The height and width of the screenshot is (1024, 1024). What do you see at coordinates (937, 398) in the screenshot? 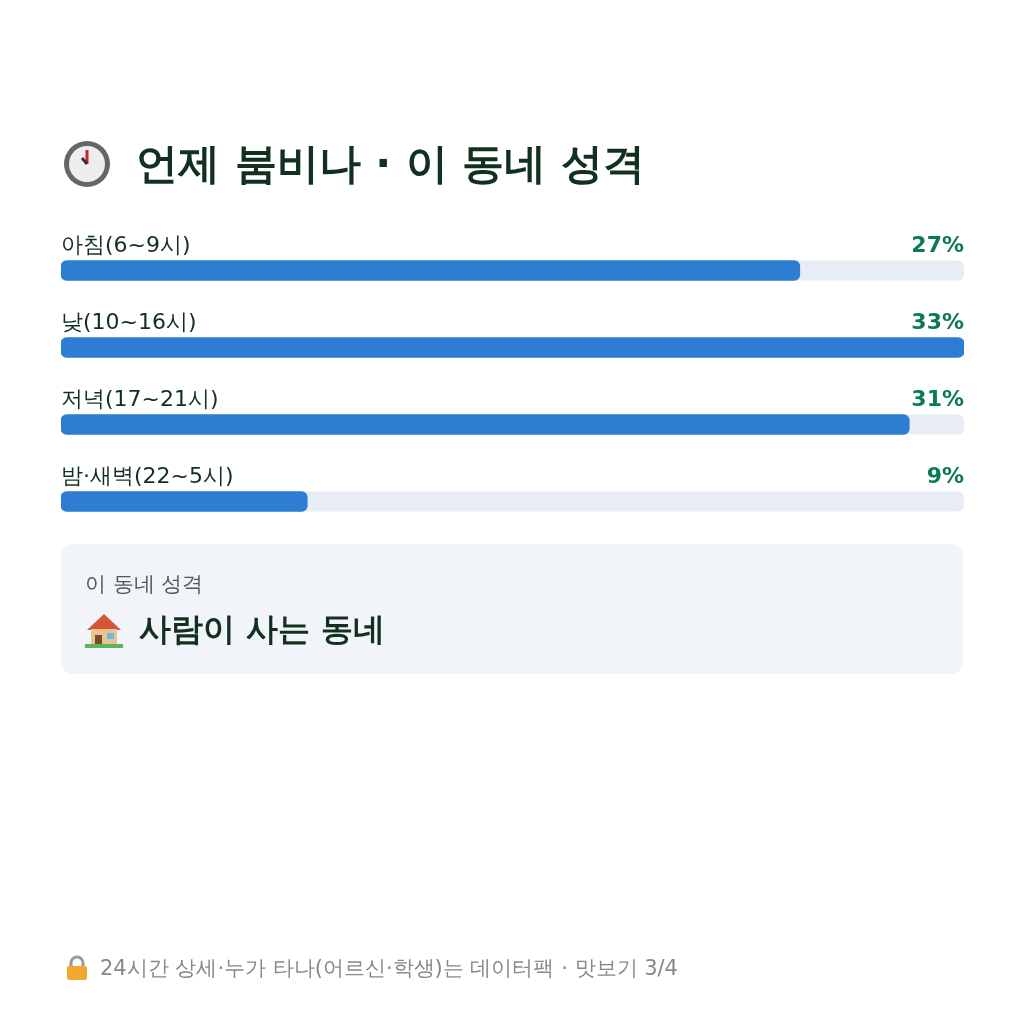
I see `data-label: 31%` at bounding box center [937, 398].